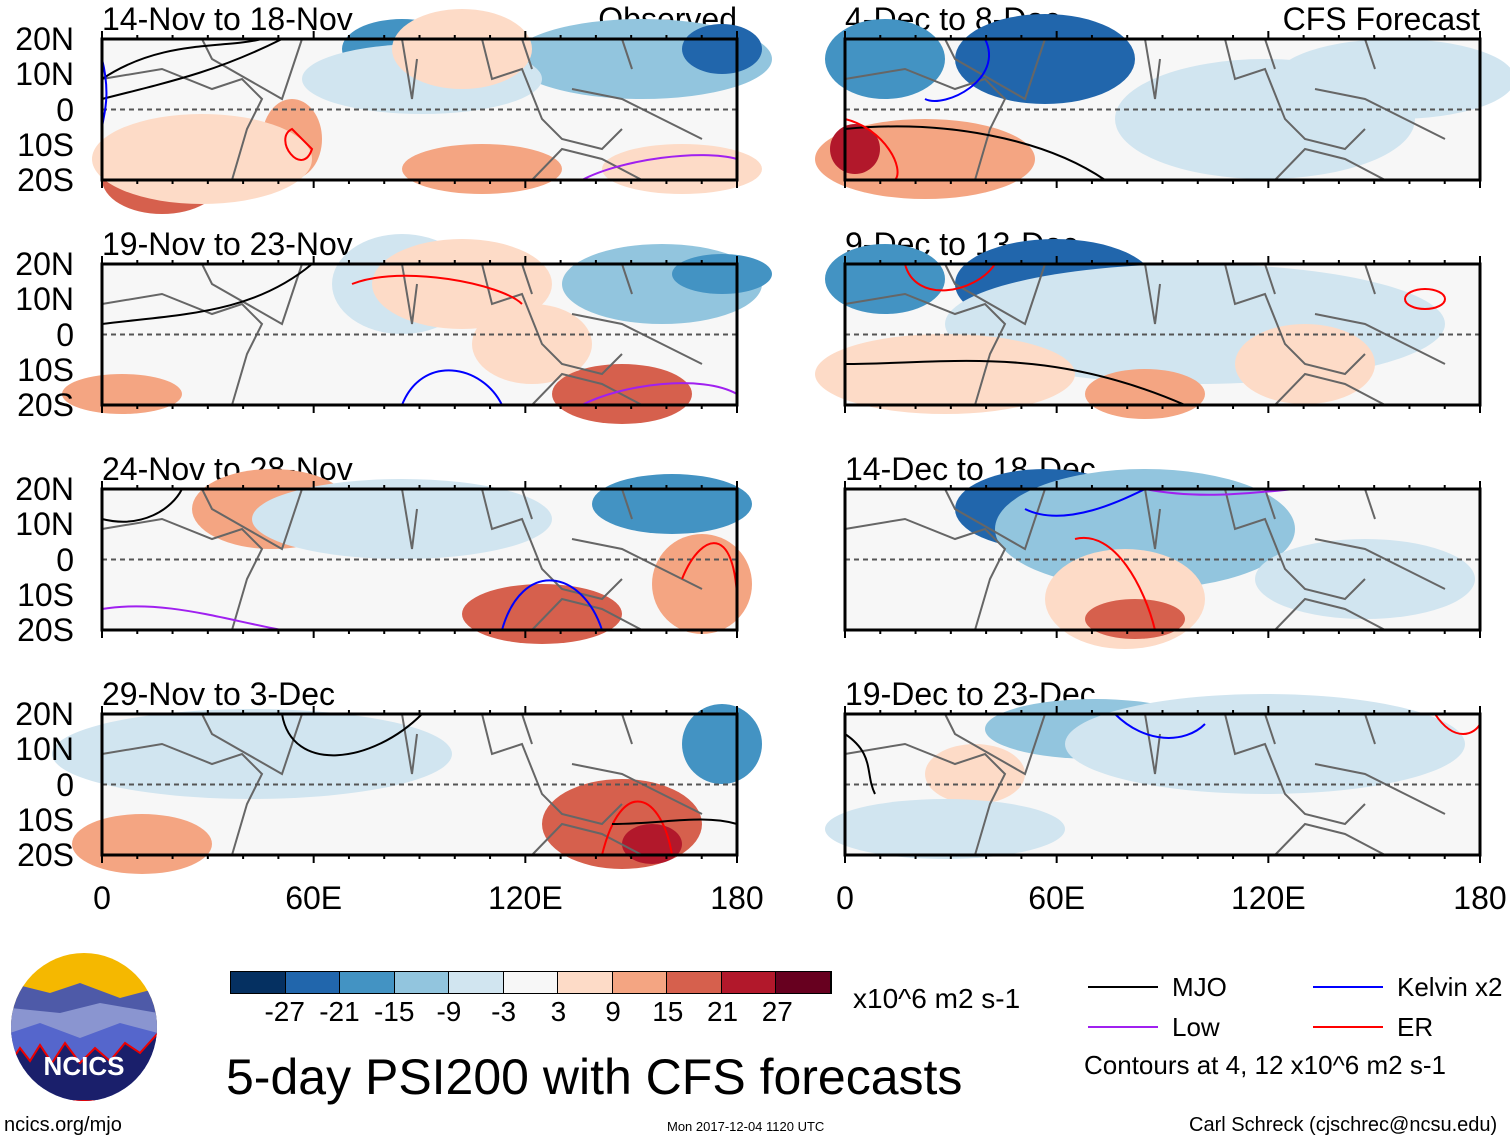 The width and height of the screenshot is (1510, 1142). What do you see at coordinates (613, 1011) in the screenshot?
I see `colorbar-label: 9` at bounding box center [613, 1011].